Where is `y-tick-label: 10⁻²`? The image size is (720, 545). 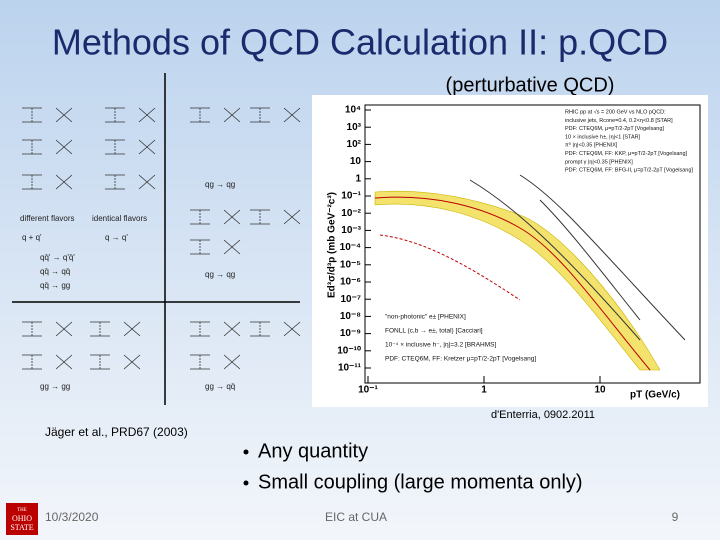
y-tick-label: 10⁻² is located at coordinates (351, 213).